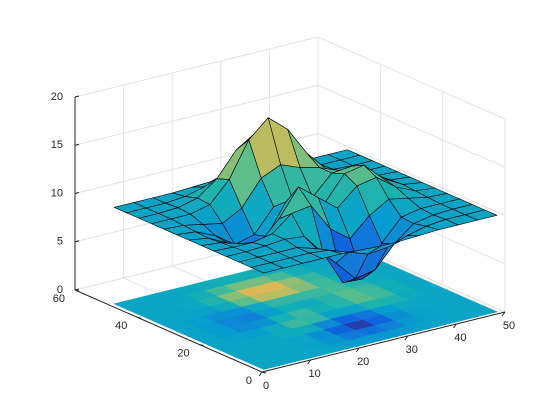 The height and width of the screenshot is (420, 560). Describe the element at coordinates (460, 338) in the screenshot. I see `x-tick-label: 40` at that location.